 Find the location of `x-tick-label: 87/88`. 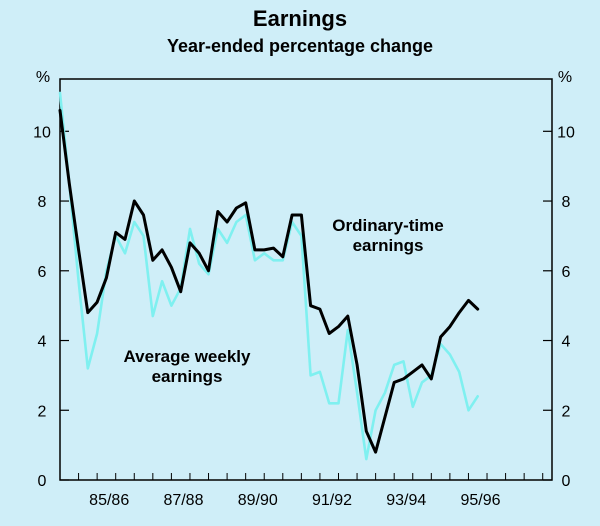

x-tick-label: 87/88 is located at coordinates (183, 500).